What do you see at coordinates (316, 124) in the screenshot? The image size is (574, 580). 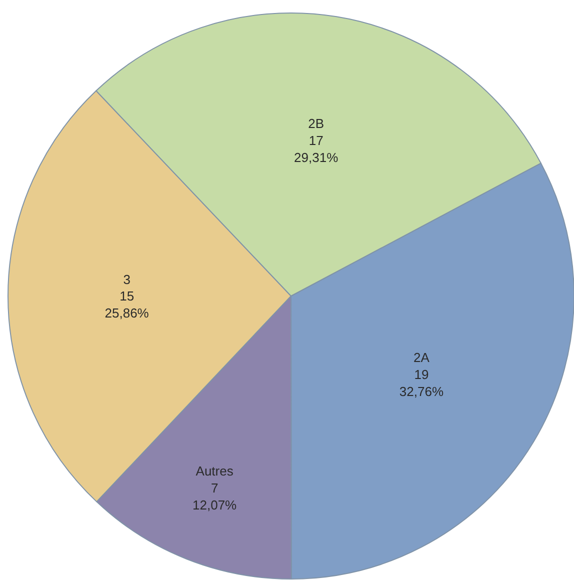 I see `slice-label: 2B` at bounding box center [316, 124].